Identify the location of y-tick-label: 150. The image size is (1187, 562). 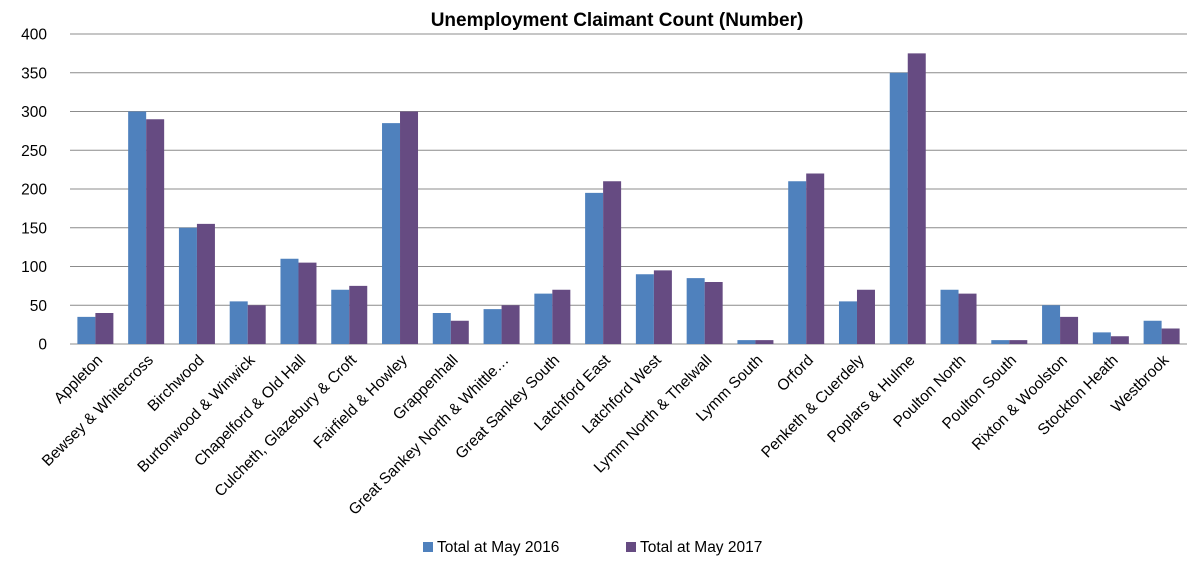
(34, 228).